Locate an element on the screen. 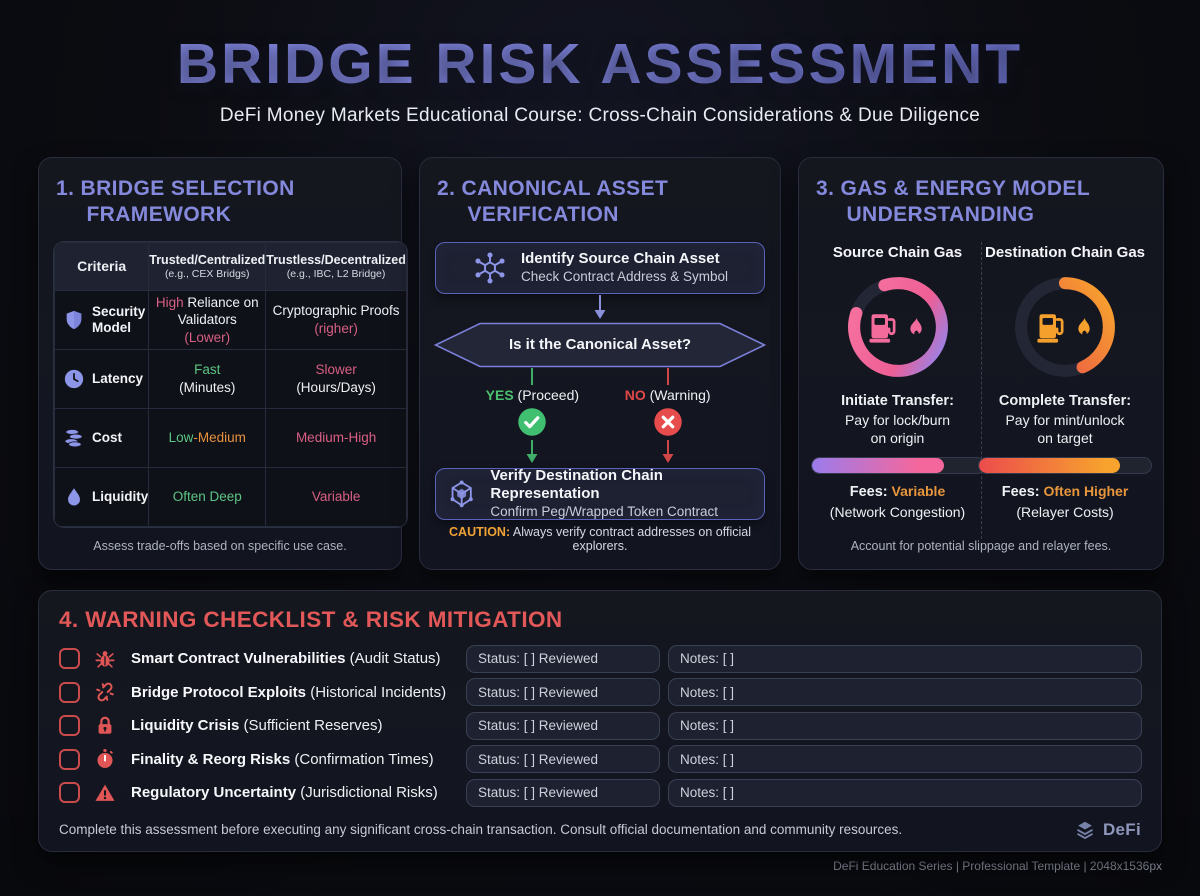 This screenshot has height=896, width=1200. page-title: BRIDGE RISK ASSESSMENT is located at coordinates (600, 64).